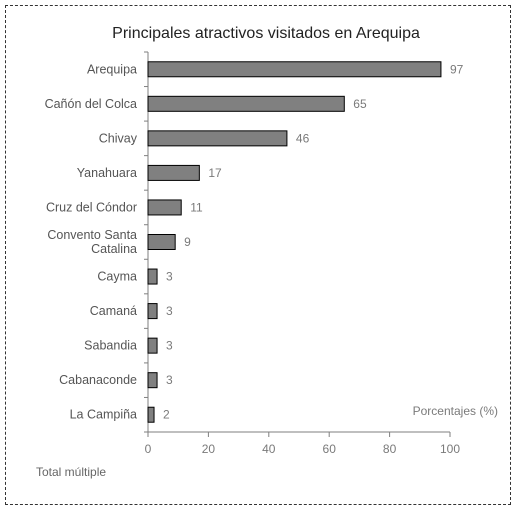 Image resolution: width=518 pixels, height=505 pixels. Describe the element at coordinates (117, 277) in the screenshot. I see `category-label: Cayma` at that location.